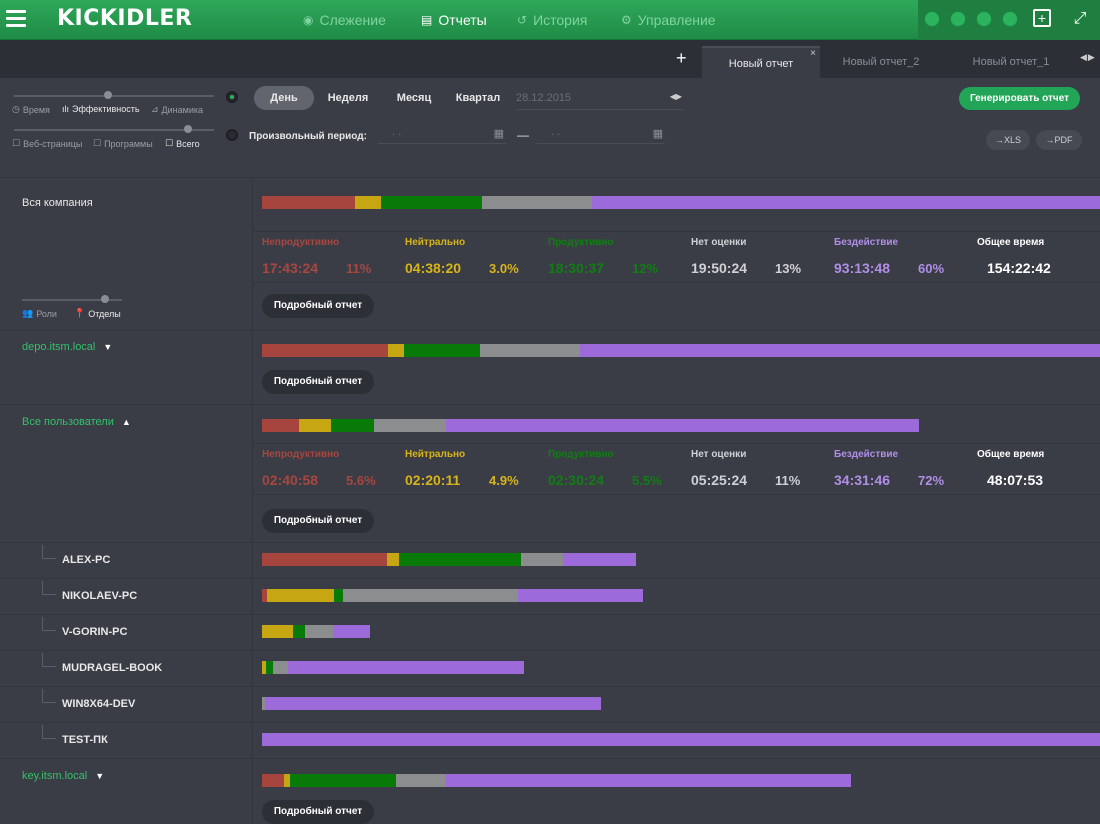 The height and width of the screenshot is (824, 1100). Describe the element at coordinates (68, 422) in the screenshot. I see `all-users-label: Все пользователи` at that location.